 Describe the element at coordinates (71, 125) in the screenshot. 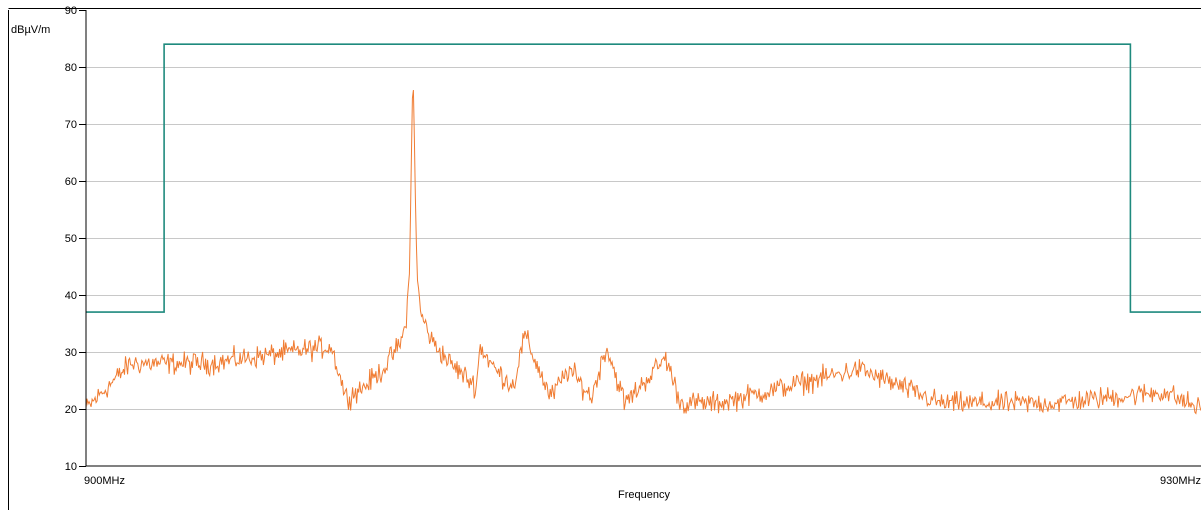

I see `y-tick-label-70: 70` at that location.